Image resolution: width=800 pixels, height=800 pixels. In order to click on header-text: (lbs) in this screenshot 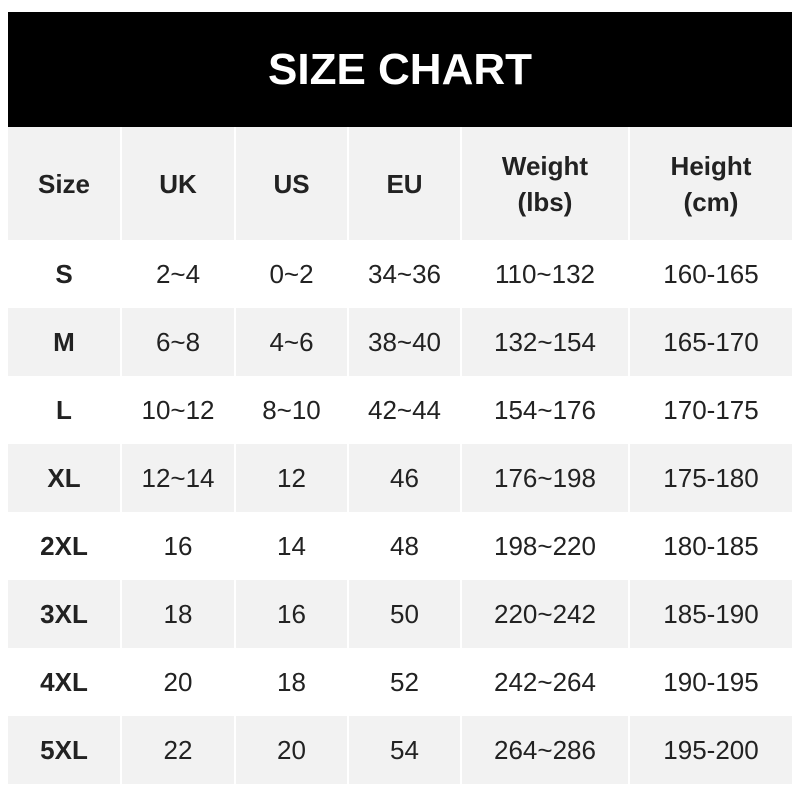, I will do `click(545, 201)`.